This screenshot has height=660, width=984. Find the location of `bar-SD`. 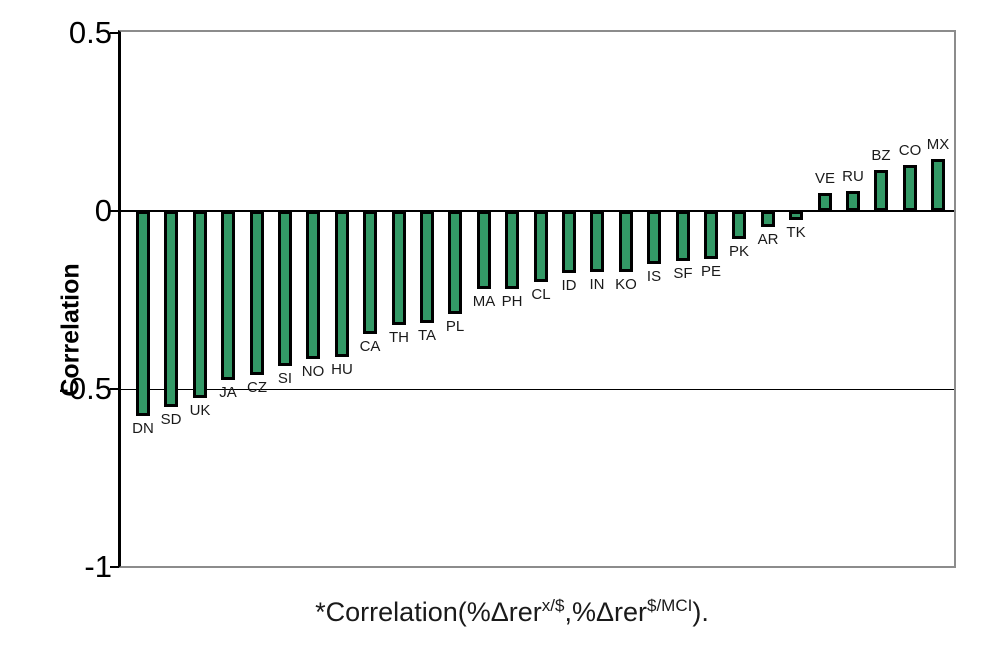

bar-SD is located at coordinates (171, 309).